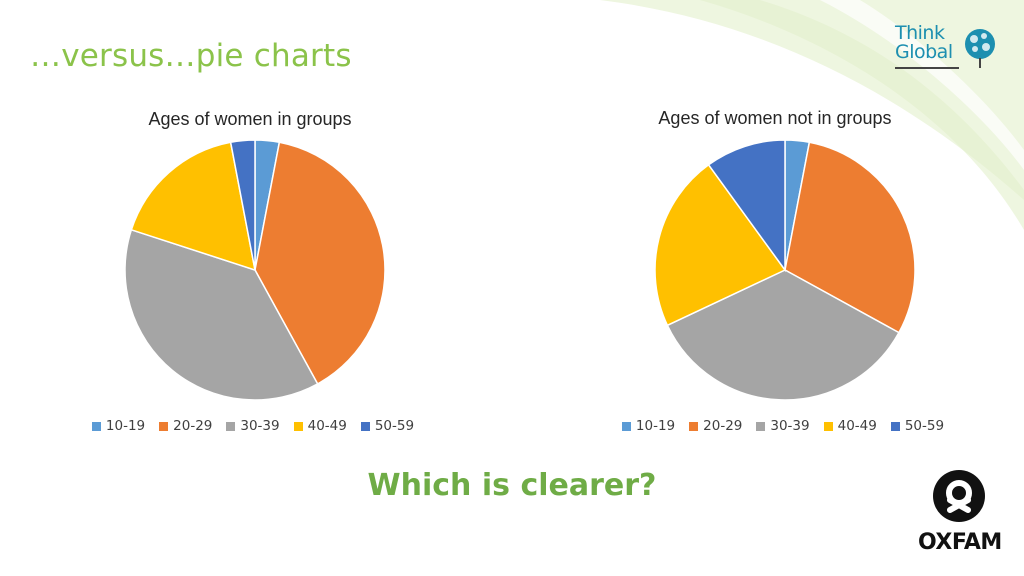 This screenshot has width=1024, height=576. I want to click on pie-slices-not-in-groups, so click(785, 270).